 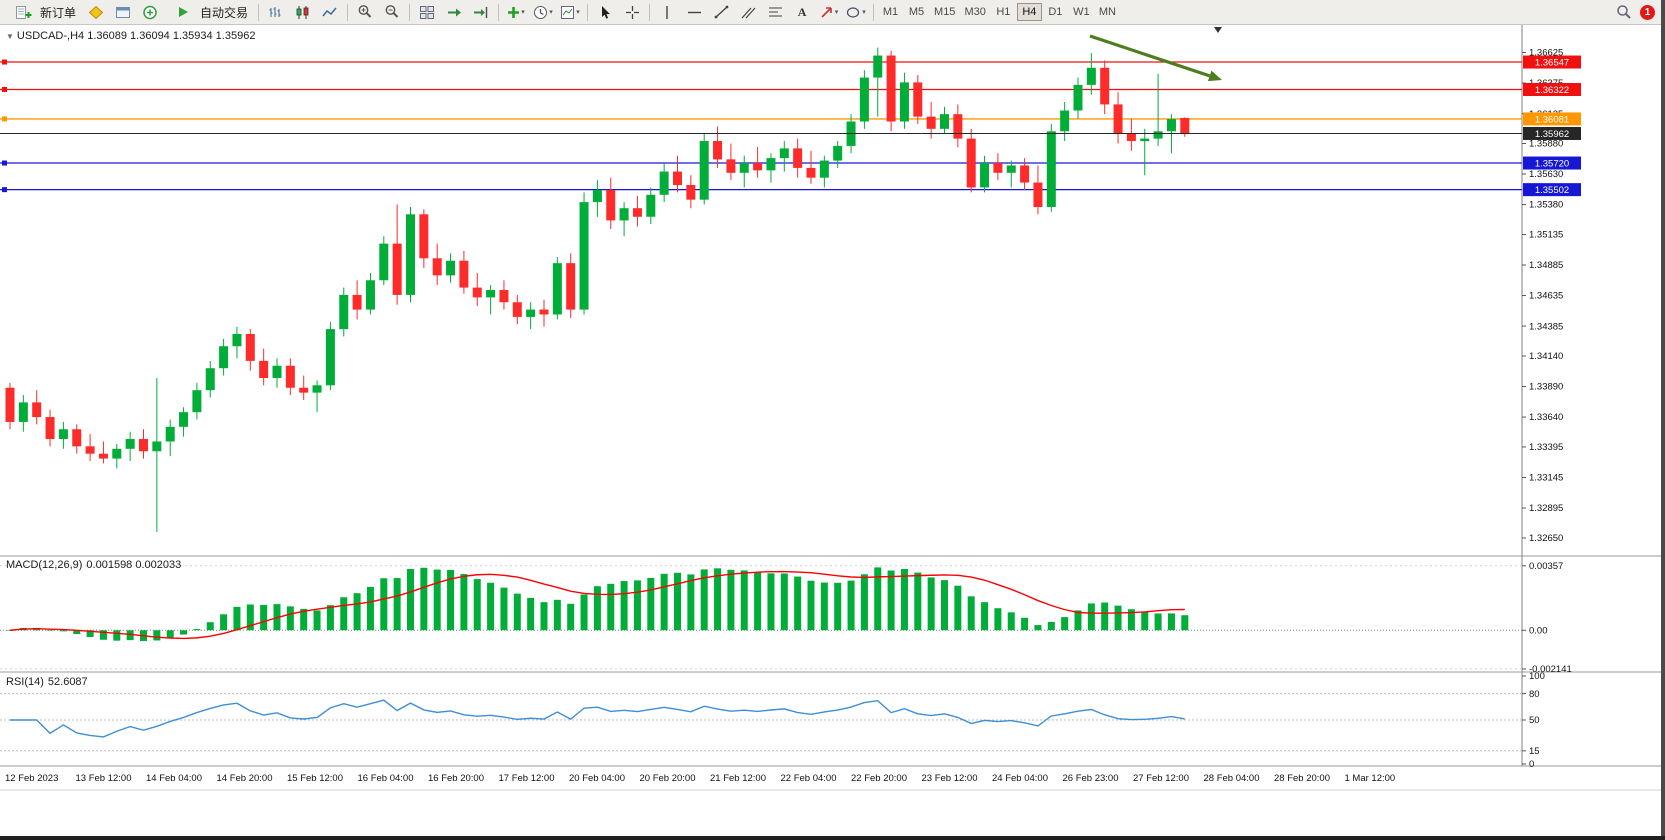 I want to click on new-order-button: 新订单, so click(x=43, y=12).